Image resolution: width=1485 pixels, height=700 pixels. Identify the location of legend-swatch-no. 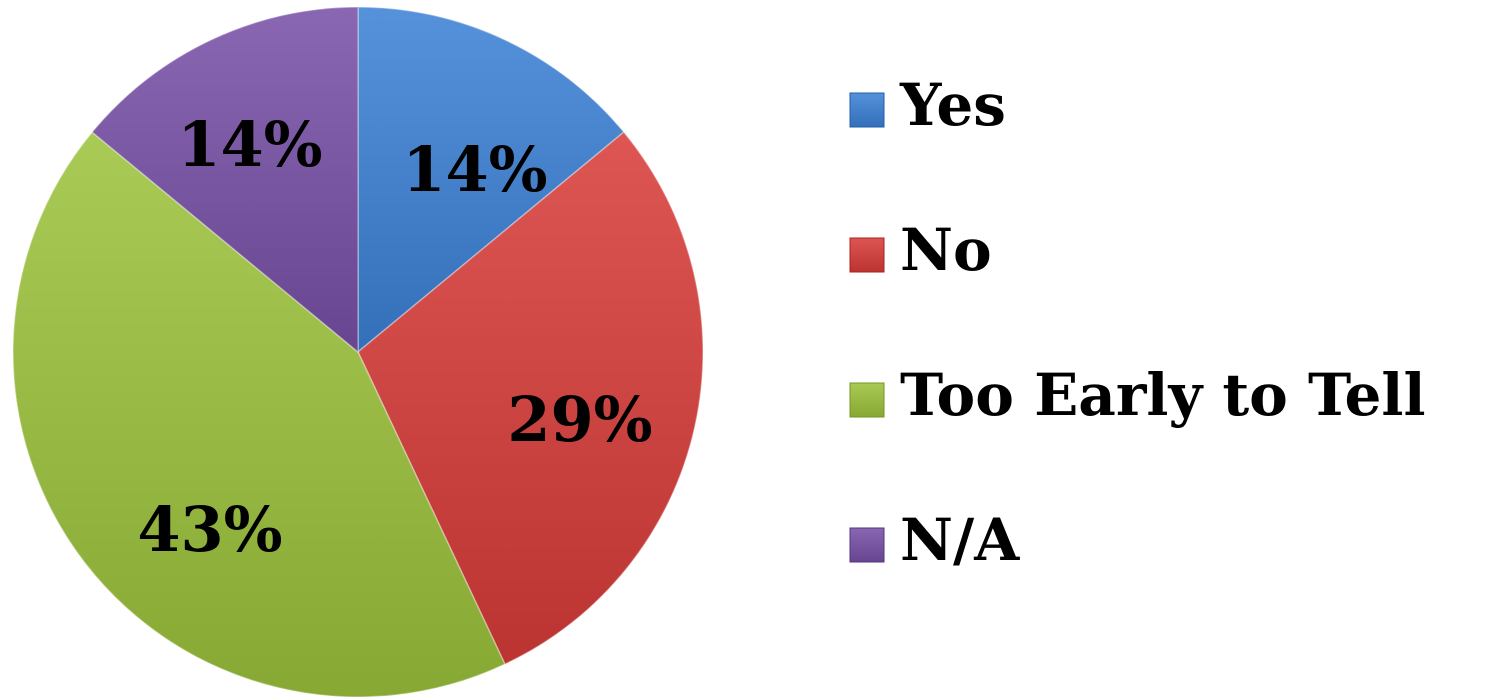
(867, 255).